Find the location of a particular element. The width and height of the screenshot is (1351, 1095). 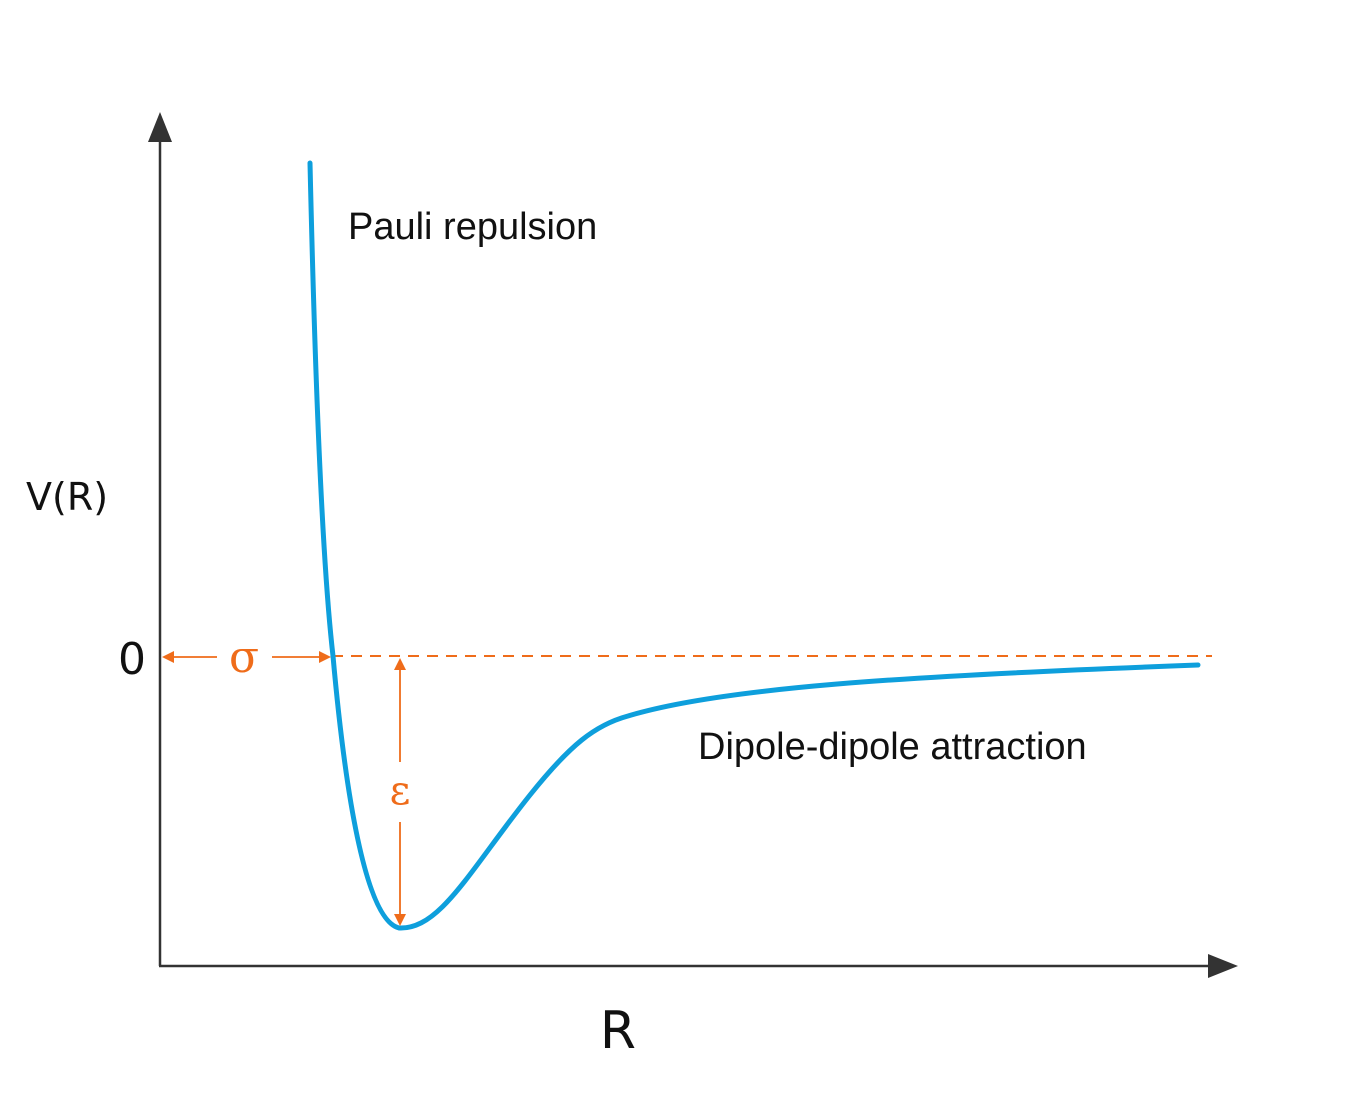

zero-tick-label: 0 is located at coordinates (132, 659).